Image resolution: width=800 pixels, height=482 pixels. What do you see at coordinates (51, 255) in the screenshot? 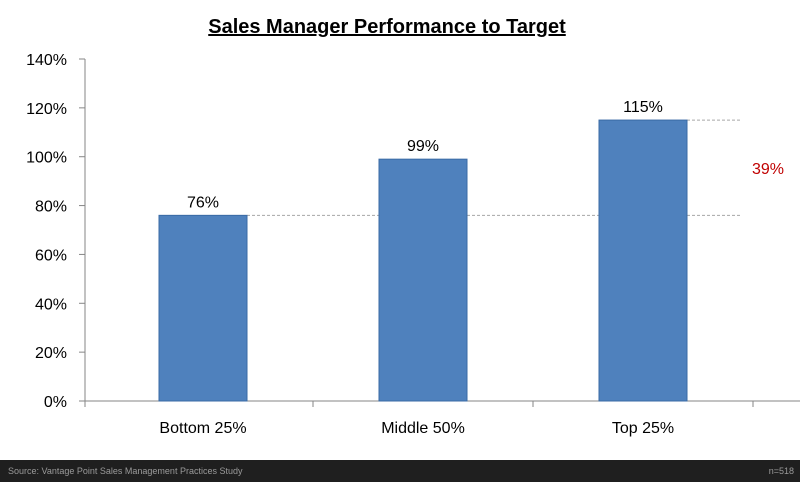
I see `y-tick-label: 60%` at bounding box center [51, 255].